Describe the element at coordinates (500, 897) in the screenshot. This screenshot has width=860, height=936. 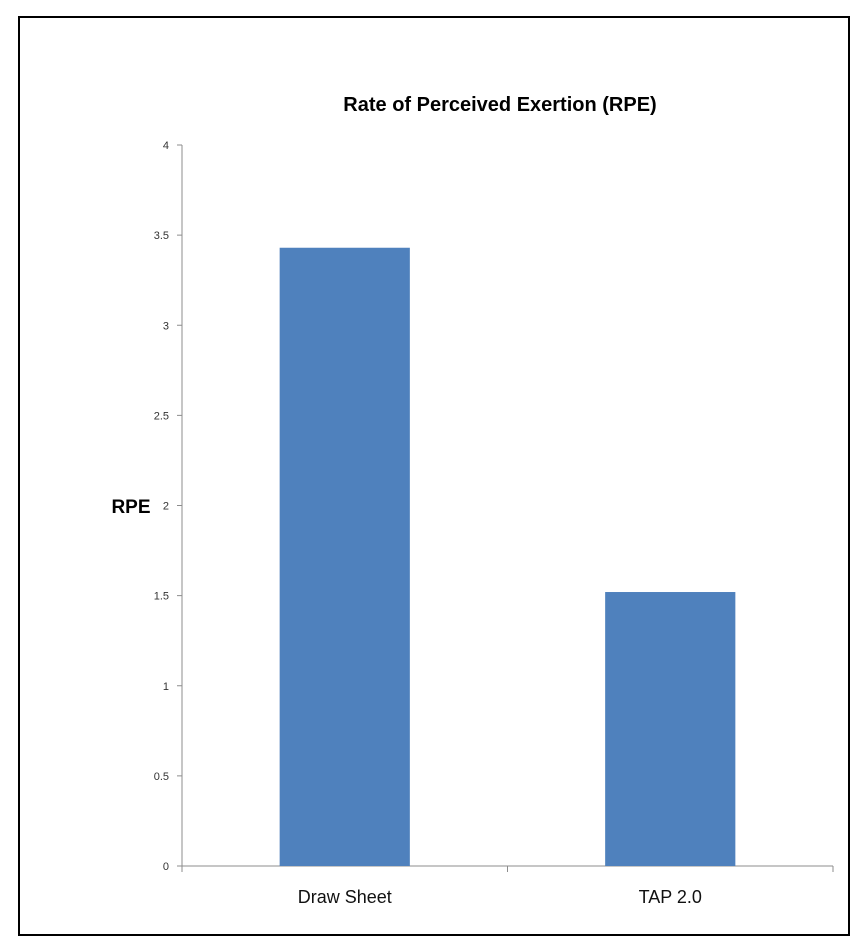
I see `x-tick-labels: Draw Sheet TAP 2.0` at that location.